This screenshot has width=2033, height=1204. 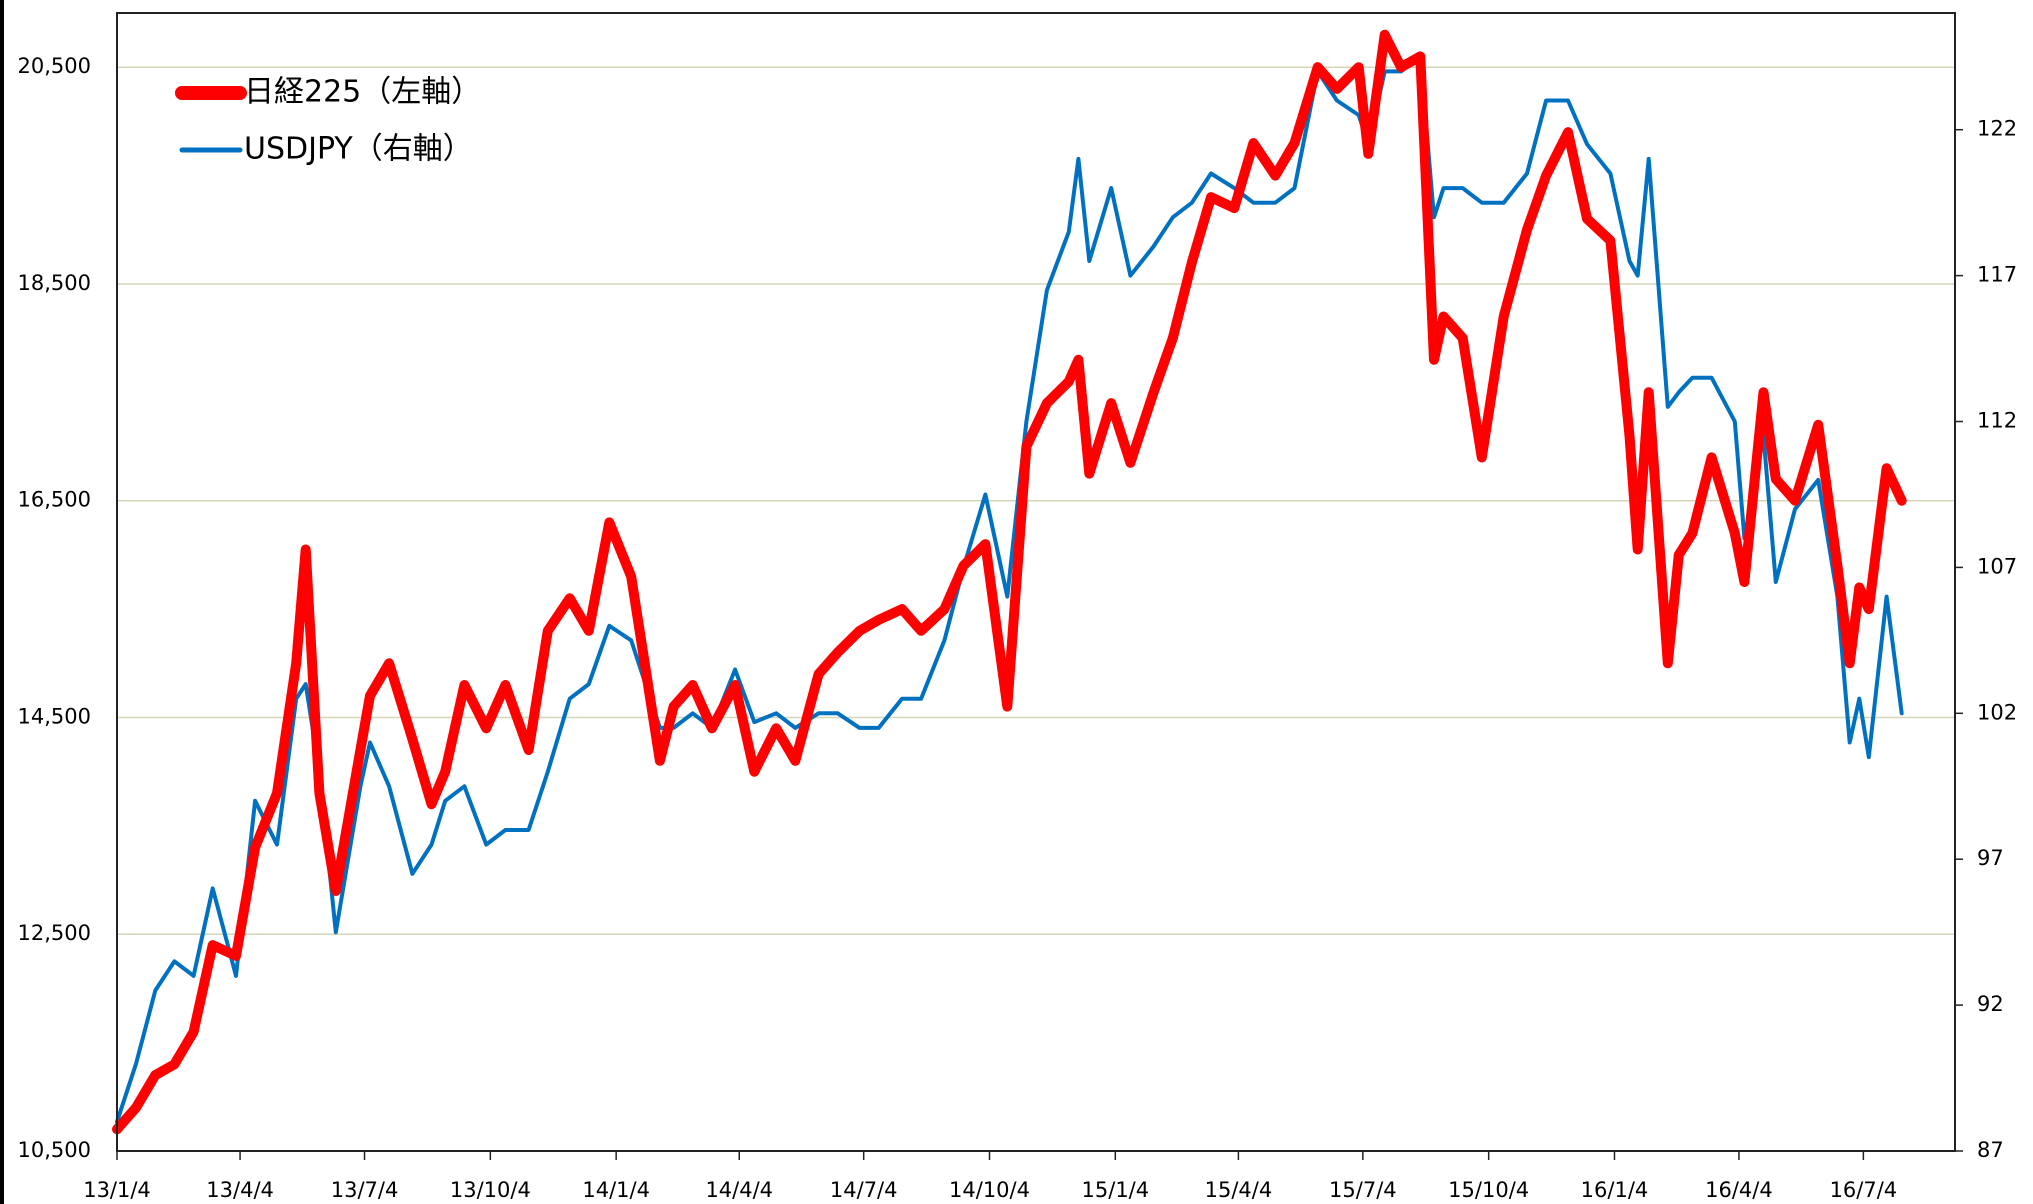 I want to click on y2-tick-label: 92, so click(x=1990, y=1004).